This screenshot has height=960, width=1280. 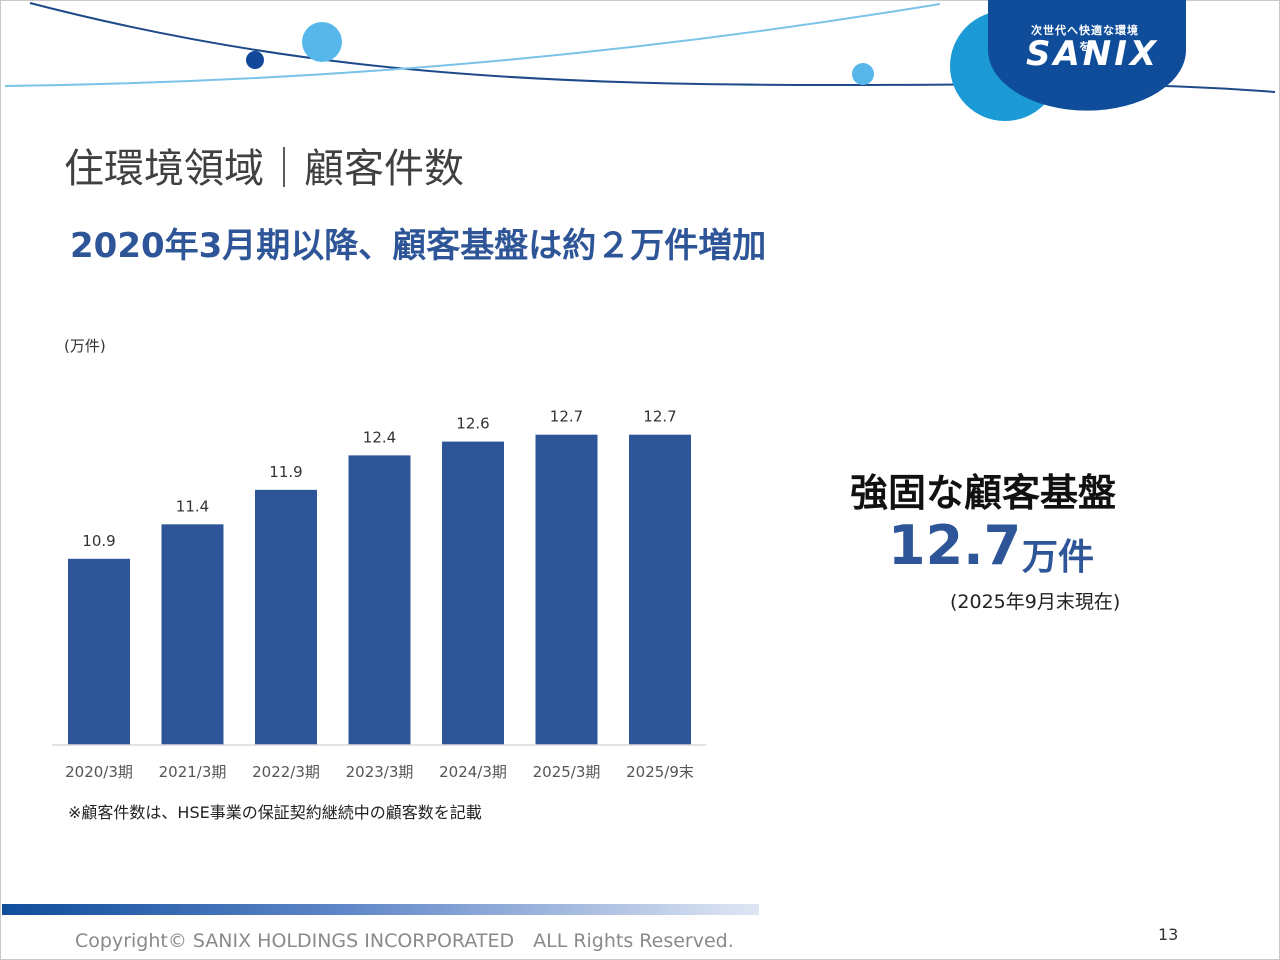 I want to click on footer-gradient-bar, so click(x=380, y=909).